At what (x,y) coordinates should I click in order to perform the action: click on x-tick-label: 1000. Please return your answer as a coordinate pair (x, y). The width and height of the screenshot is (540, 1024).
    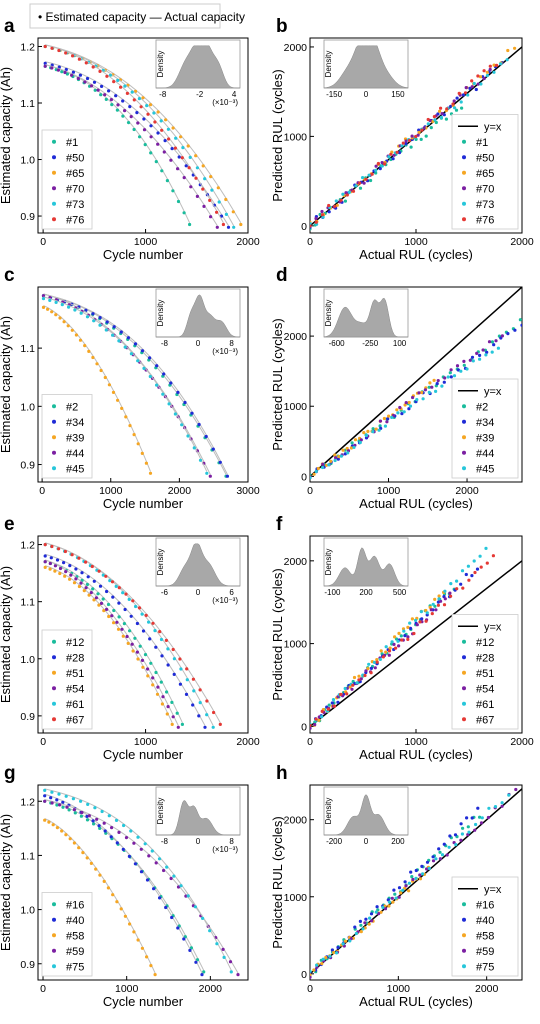
    Looking at the image, I should click on (389, 491).